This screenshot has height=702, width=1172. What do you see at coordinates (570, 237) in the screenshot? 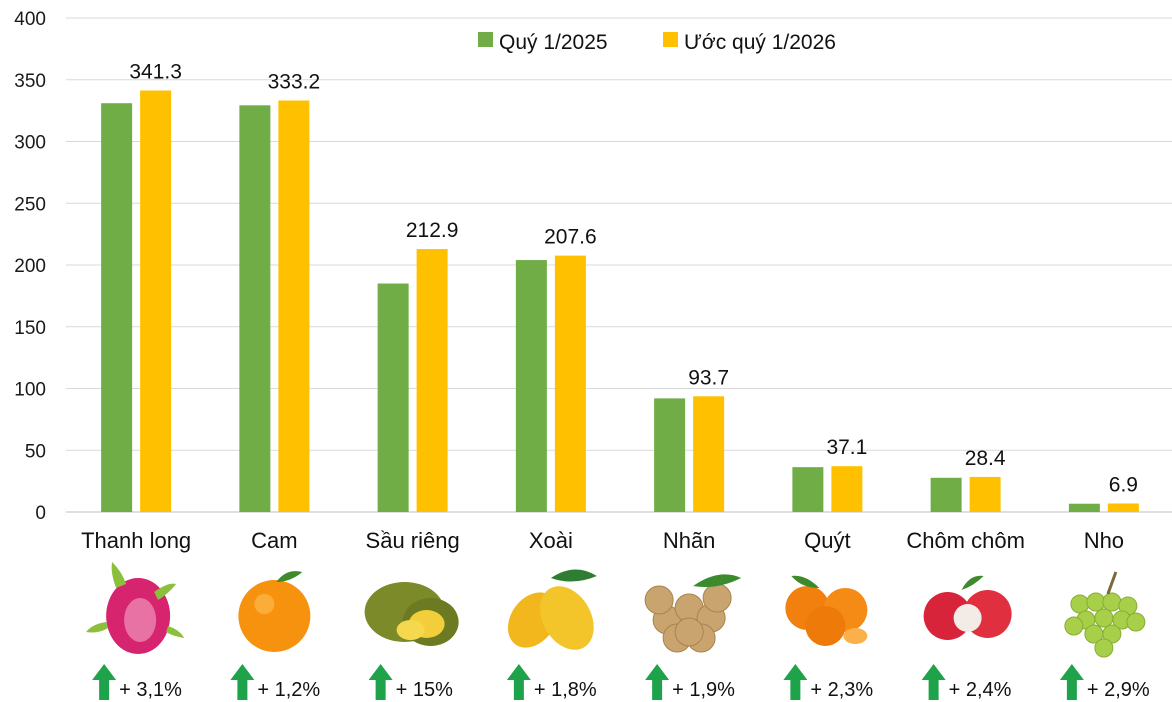
I see `data-label: 207.6` at bounding box center [570, 237].